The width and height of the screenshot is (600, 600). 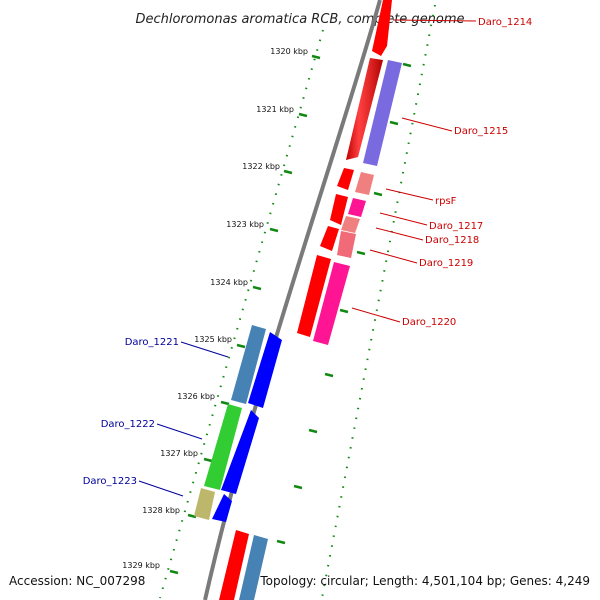 I want to click on gene-label-daro-1214: Daro_1214, so click(x=505, y=22).